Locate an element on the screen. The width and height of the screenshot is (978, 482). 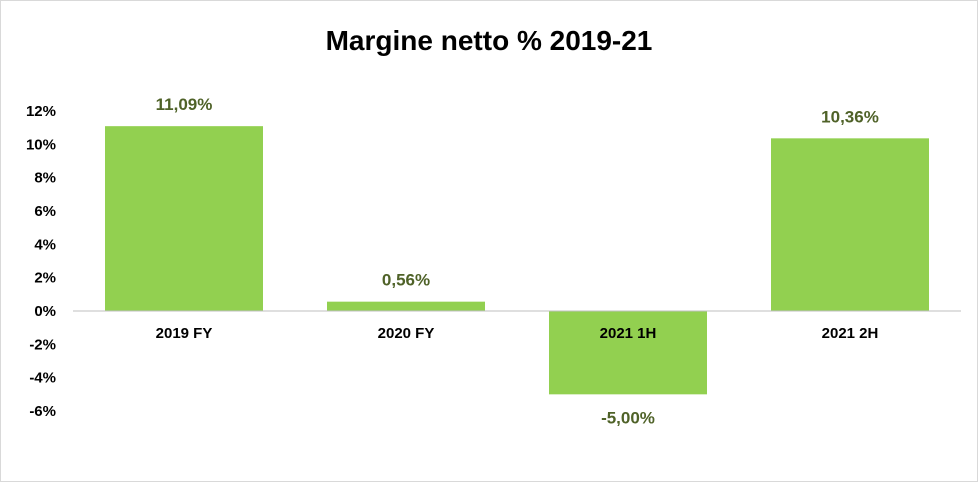
y-tick-label: 2% is located at coordinates (45, 278).